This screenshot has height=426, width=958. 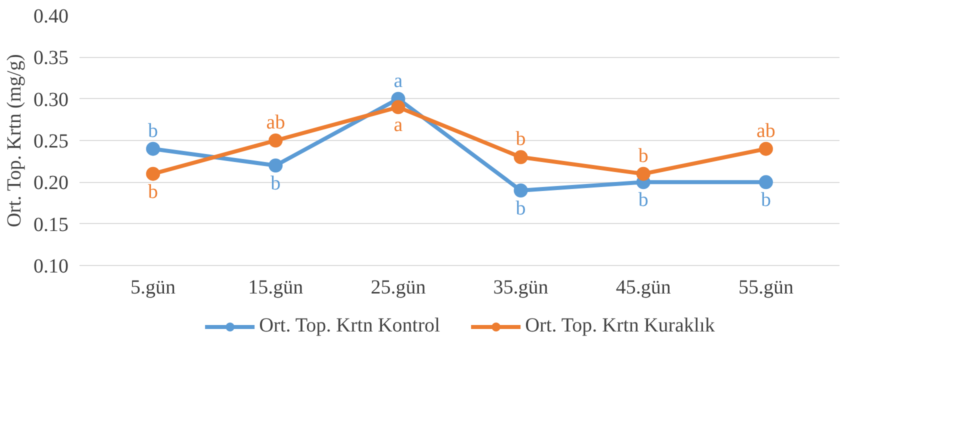 What do you see at coordinates (398, 287) in the screenshot?
I see `x-tick-label: 25.gün` at bounding box center [398, 287].